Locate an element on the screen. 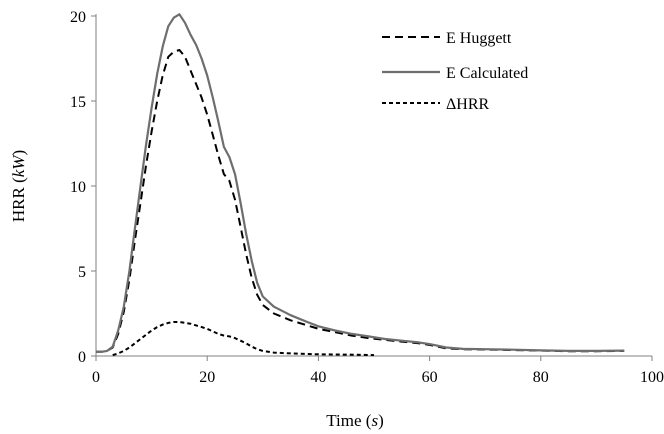 The width and height of the screenshot is (664, 434). series-line-delta-hrr is located at coordinates (243, 339).